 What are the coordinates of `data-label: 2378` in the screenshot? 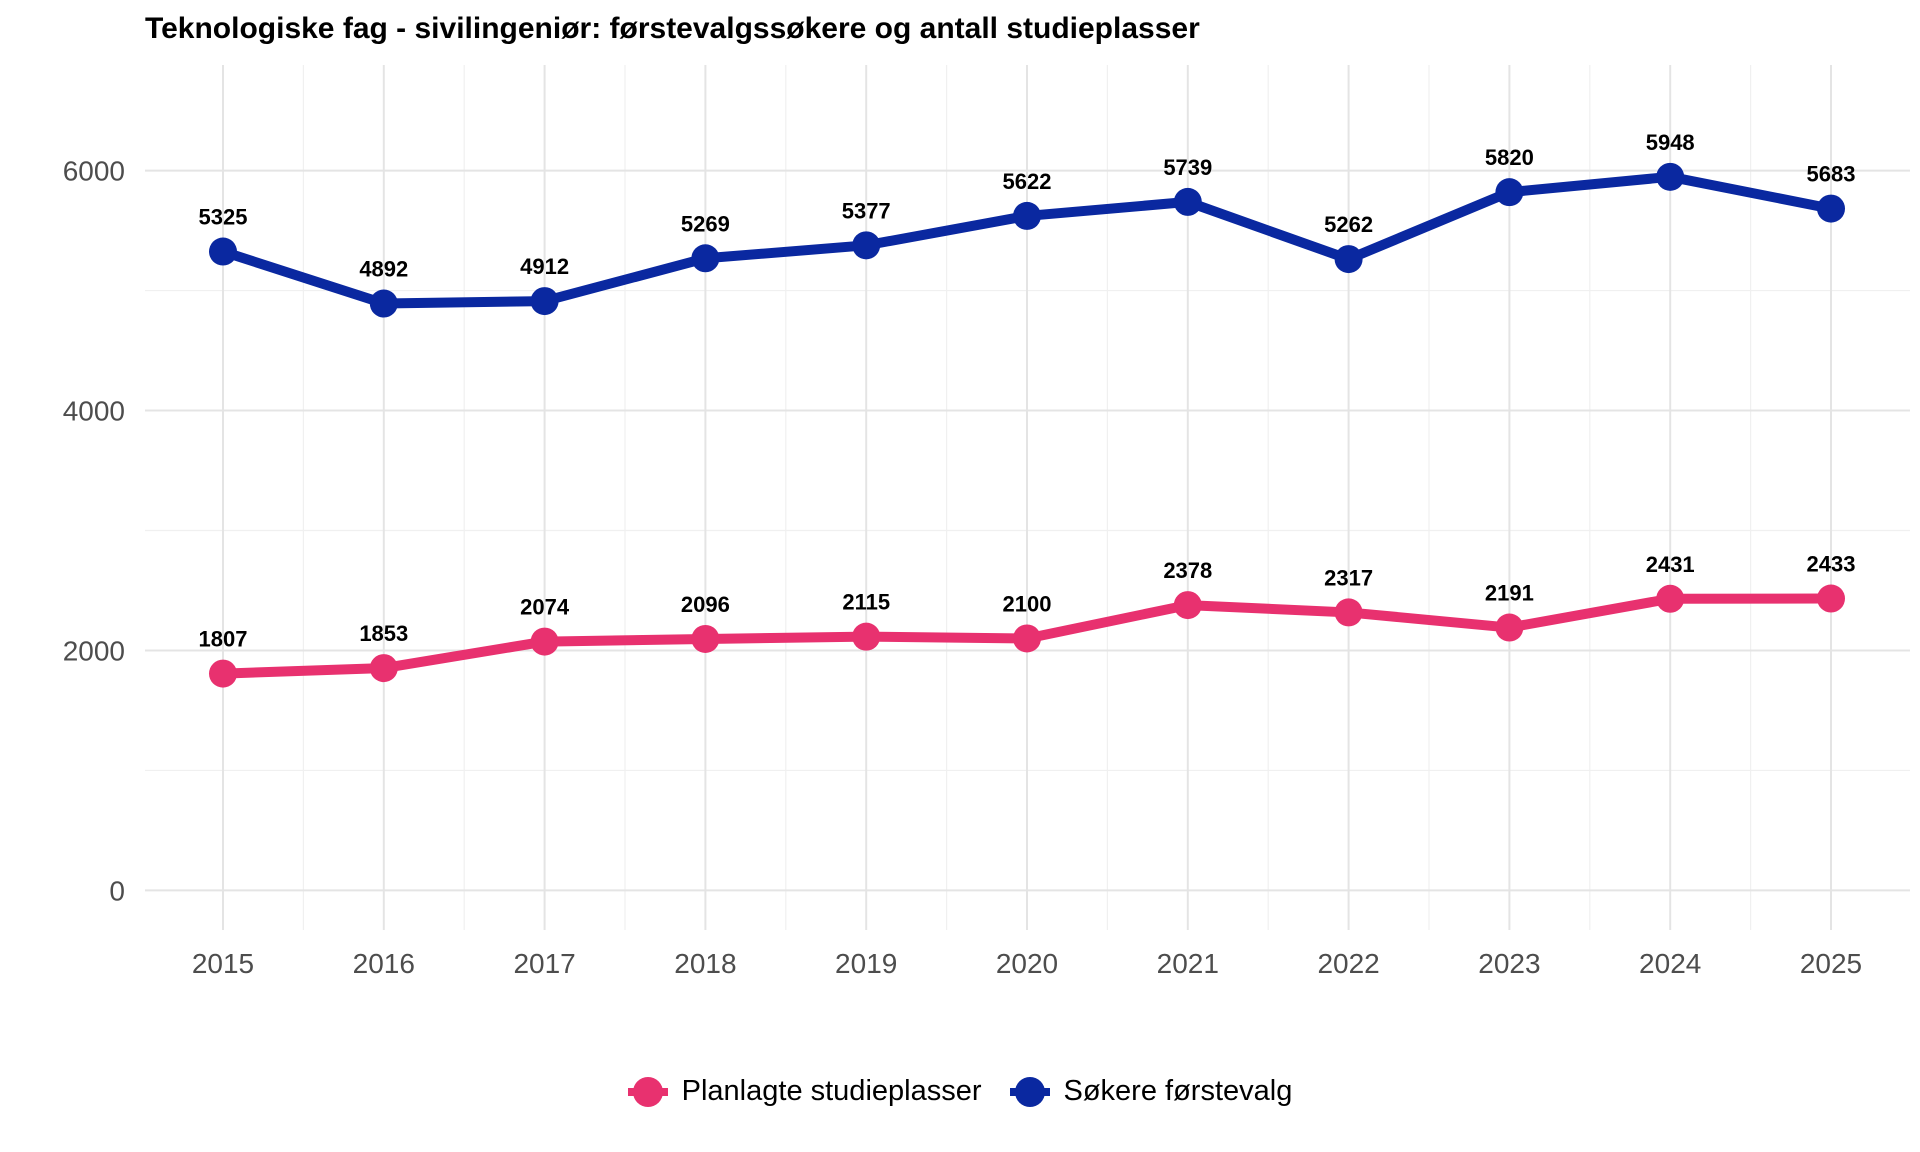 It's located at (1187, 570).